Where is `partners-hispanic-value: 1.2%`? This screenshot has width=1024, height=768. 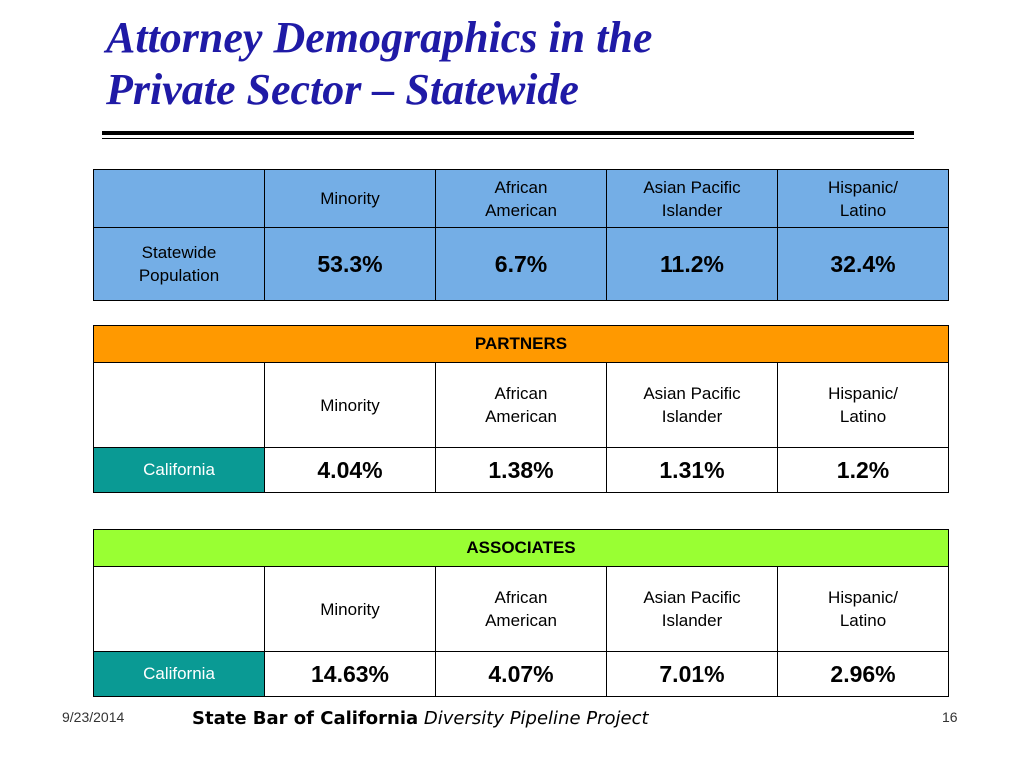 partners-hispanic-value: 1.2% is located at coordinates (863, 470).